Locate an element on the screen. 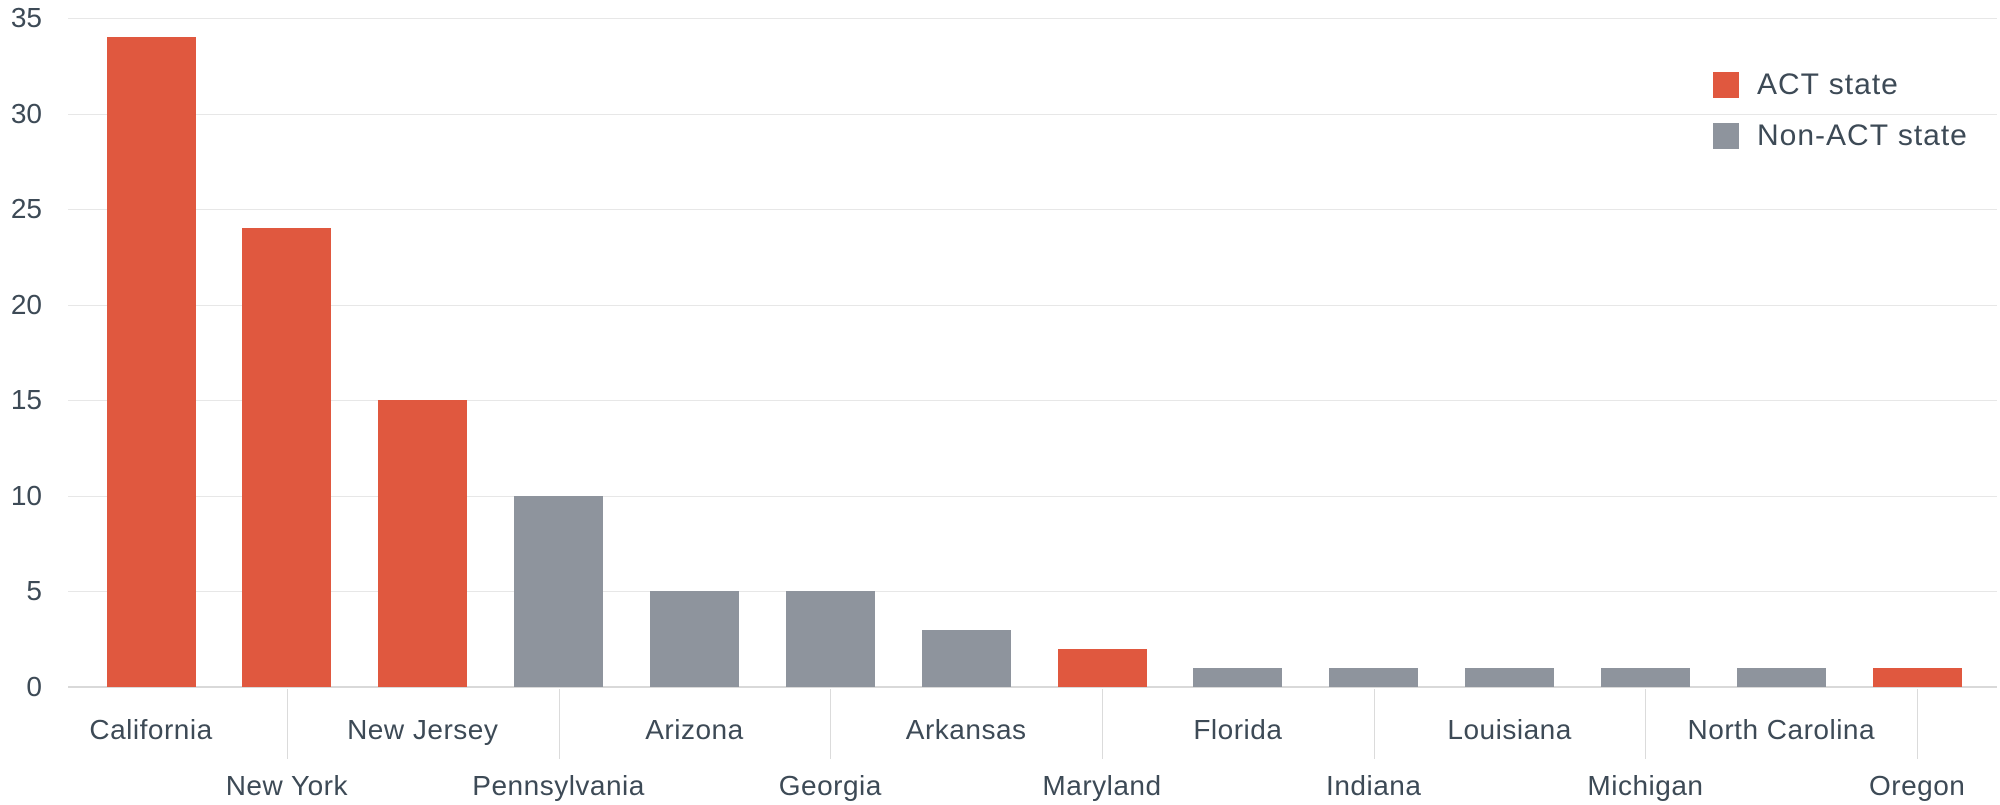 Image resolution: width=2000 pixels, height=805 pixels. bar-california is located at coordinates (151, 362).